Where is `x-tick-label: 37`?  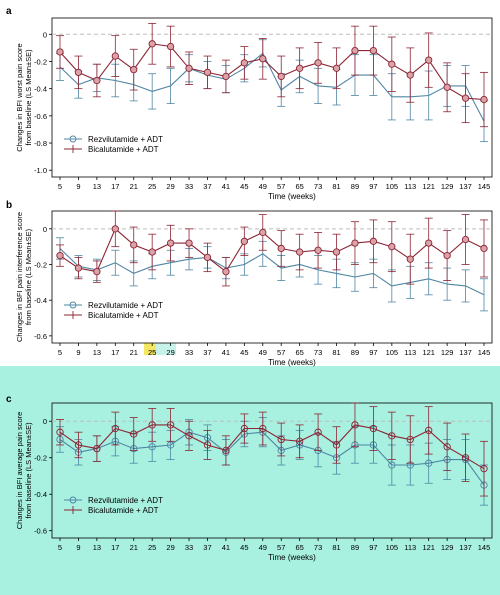
x-tick-label: 37 is located at coordinates (207, 547).